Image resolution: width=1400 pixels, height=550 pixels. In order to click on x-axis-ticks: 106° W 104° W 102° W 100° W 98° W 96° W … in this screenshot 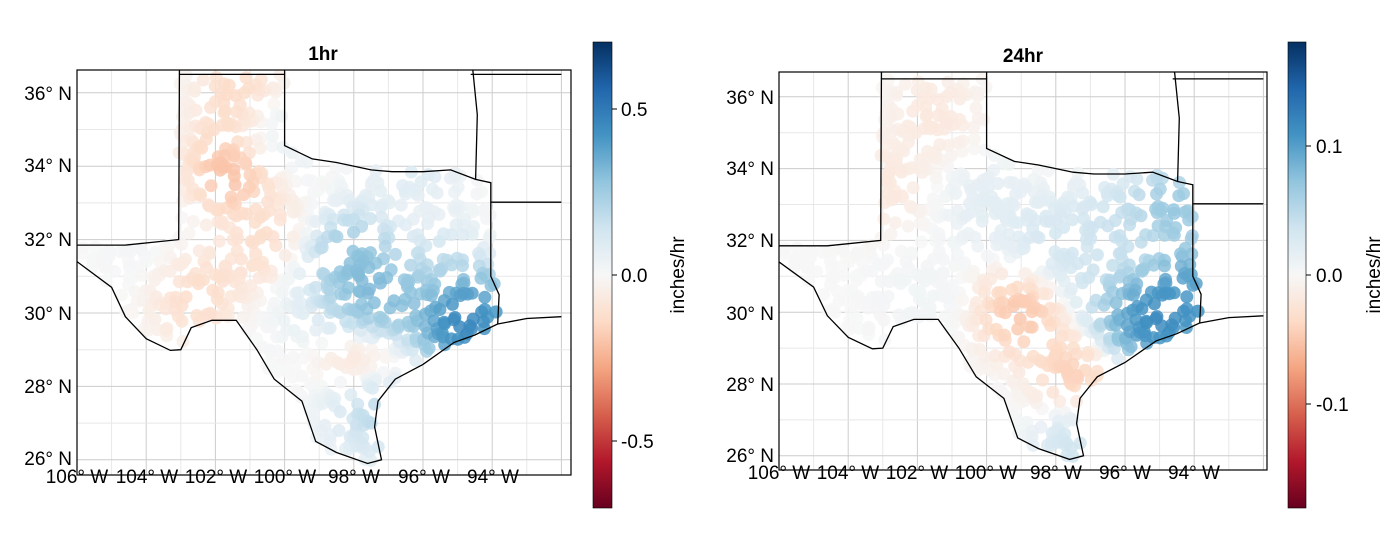, I will do `click(282, 477)`.